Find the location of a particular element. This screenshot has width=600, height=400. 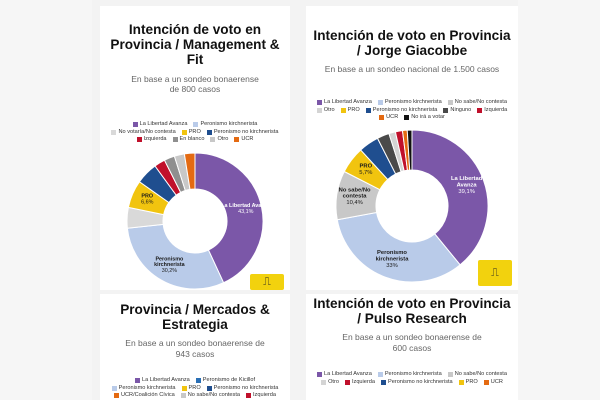

legend-item: UCR/Coalición Cívica is located at coordinates (144, 395).